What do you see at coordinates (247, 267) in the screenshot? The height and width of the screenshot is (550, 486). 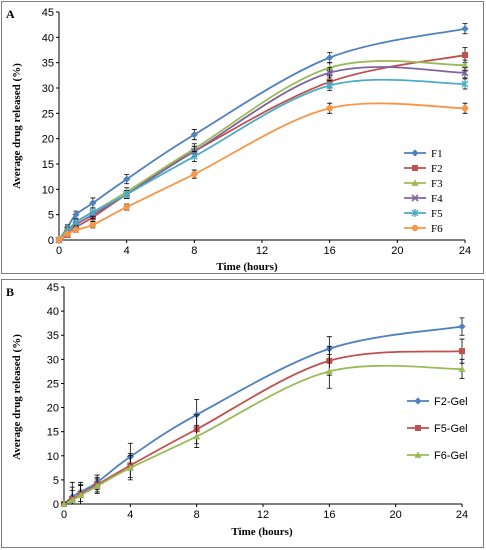 I see `panel-a-x-axis-title: Time (hours)` at bounding box center [247, 267].